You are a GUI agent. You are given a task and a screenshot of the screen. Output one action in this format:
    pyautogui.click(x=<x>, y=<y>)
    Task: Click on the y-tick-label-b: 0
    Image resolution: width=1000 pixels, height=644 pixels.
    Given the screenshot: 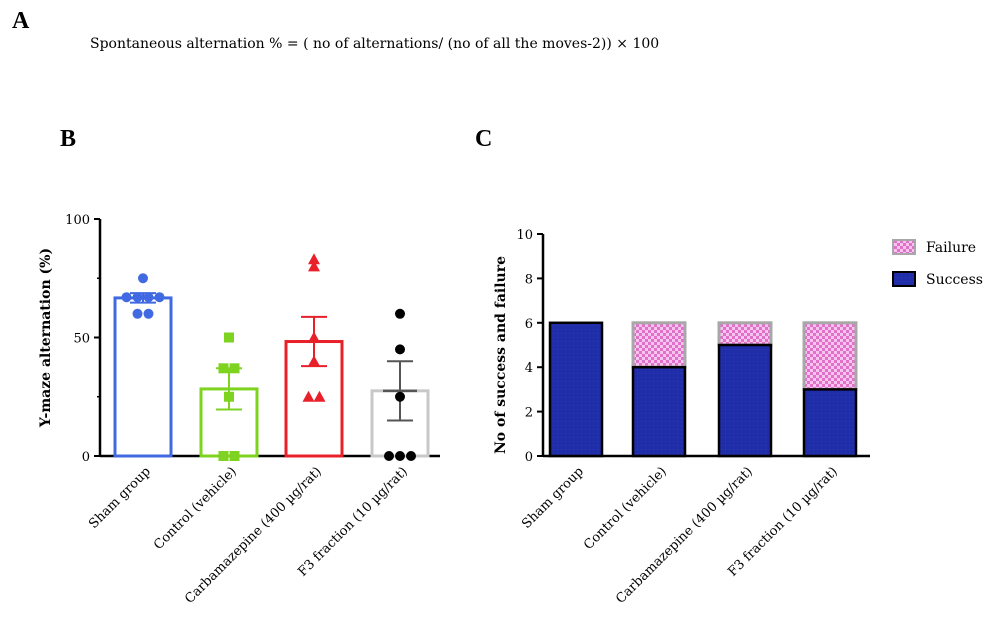 What is the action you would take?
    pyautogui.click(x=86, y=457)
    